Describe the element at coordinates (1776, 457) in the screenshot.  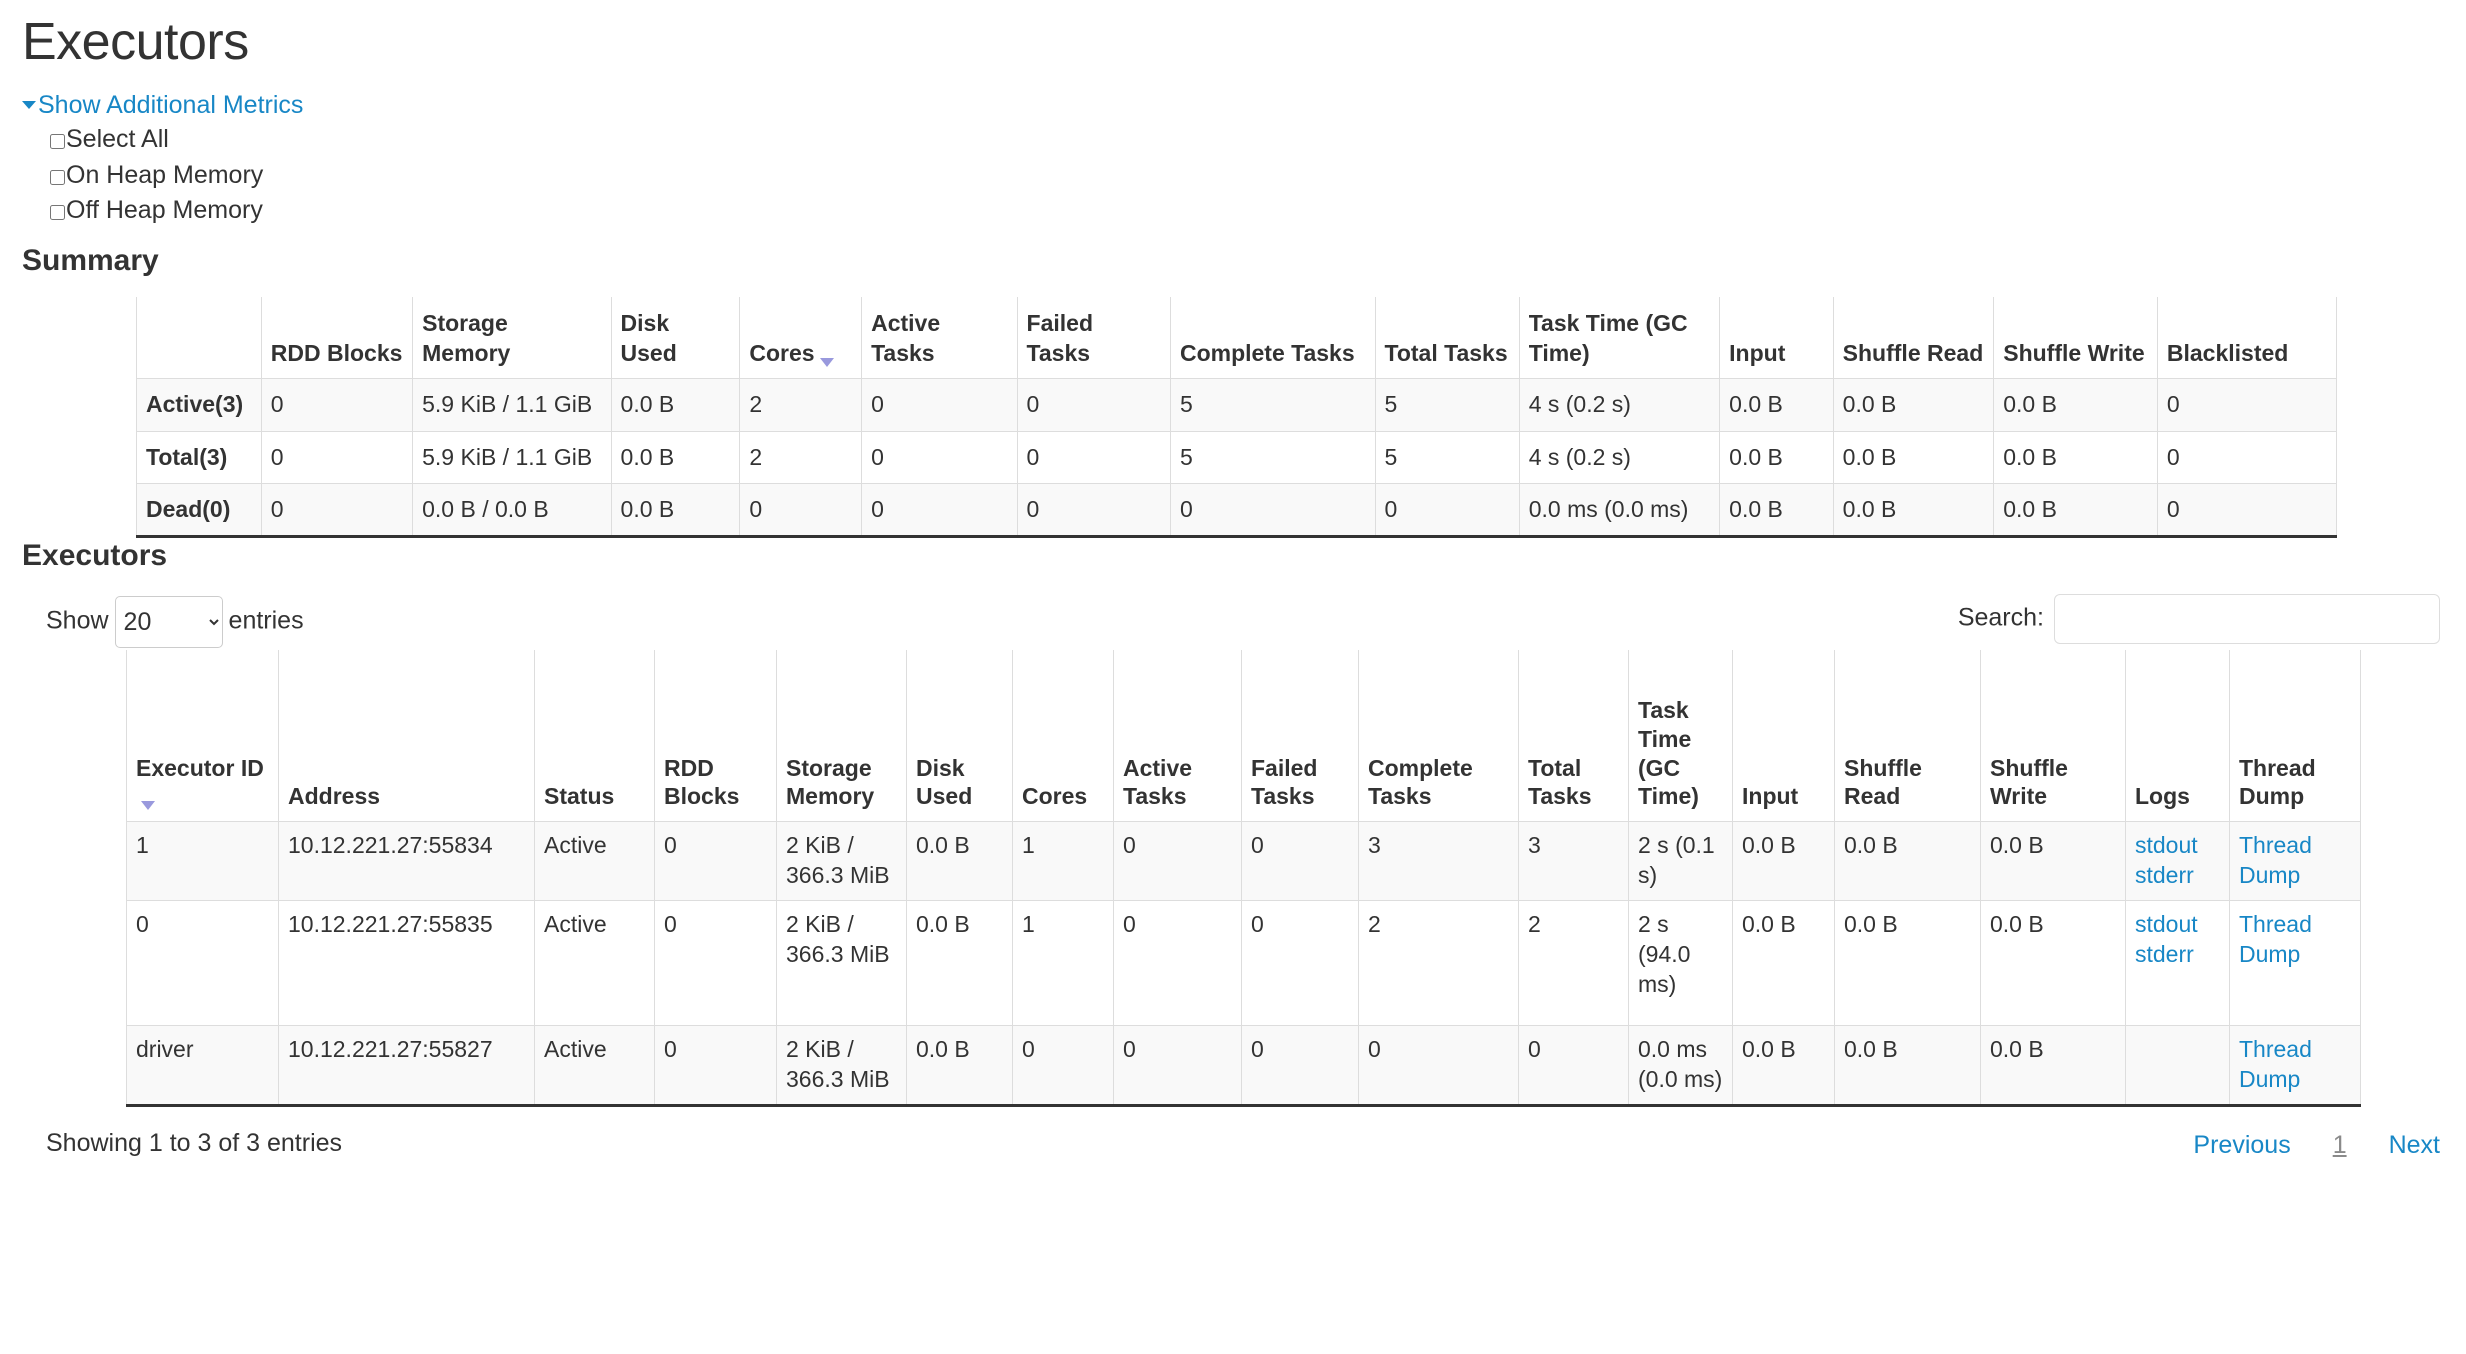
I see `summary-cell-input: 0.0 B` at that location.